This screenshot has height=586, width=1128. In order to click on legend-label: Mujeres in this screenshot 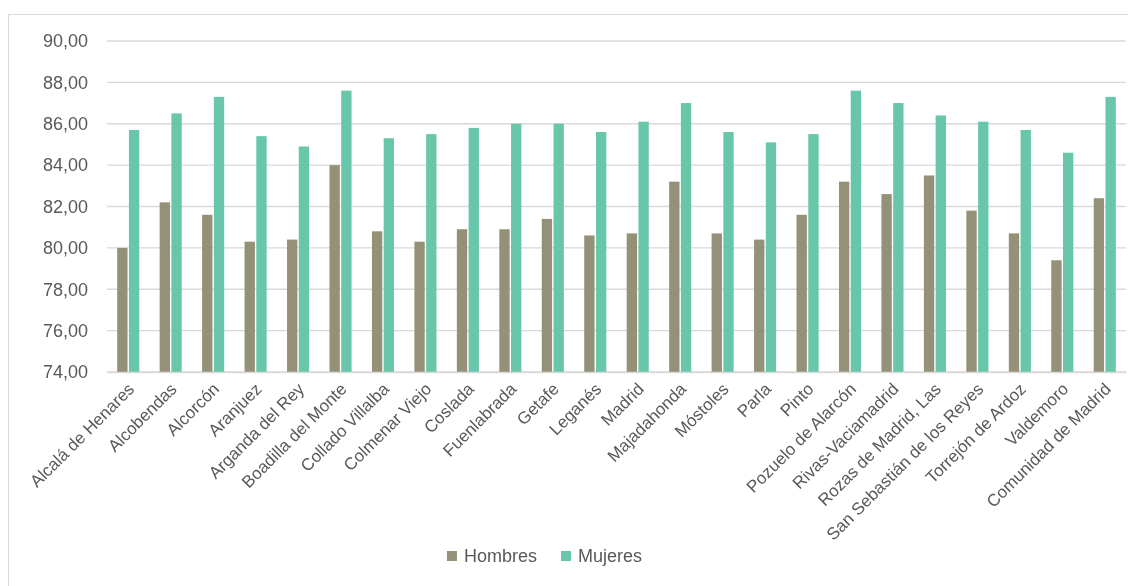, I will do `click(610, 556)`.